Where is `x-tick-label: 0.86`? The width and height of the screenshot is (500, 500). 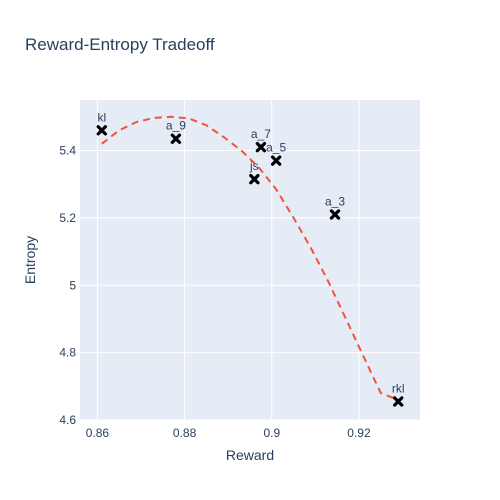
x-tick-label: 0.86 is located at coordinates (98, 433).